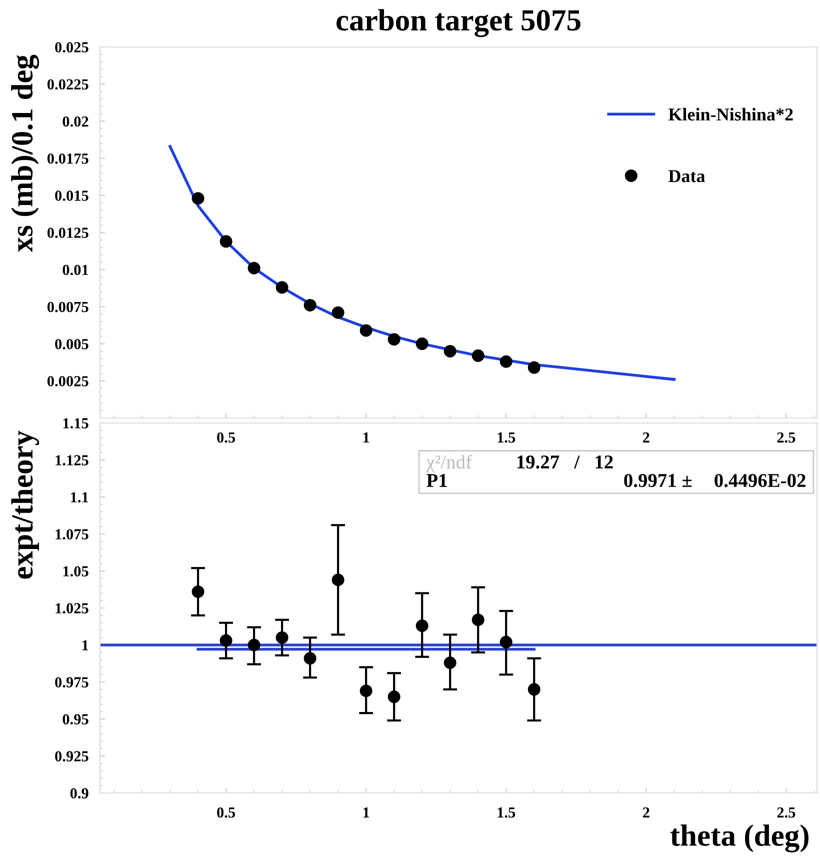 The width and height of the screenshot is (820, 859). Describe the element at coordinates (72, 608) in the screenshot. I see `y-tick-label: 1.025` at that location.